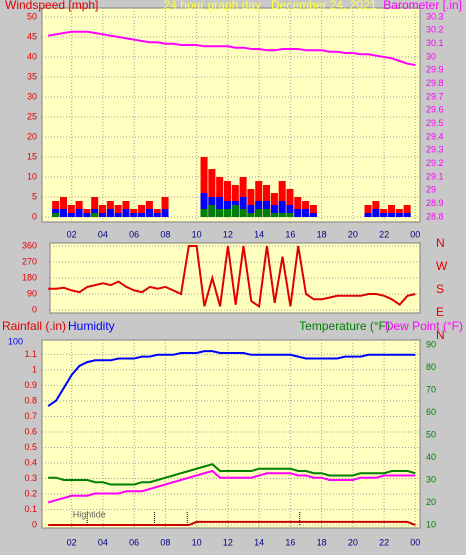  What do you see at coordinates (440, 312) in the screenshot?
I see `compass-label: E` at bounding box center [440, 312].